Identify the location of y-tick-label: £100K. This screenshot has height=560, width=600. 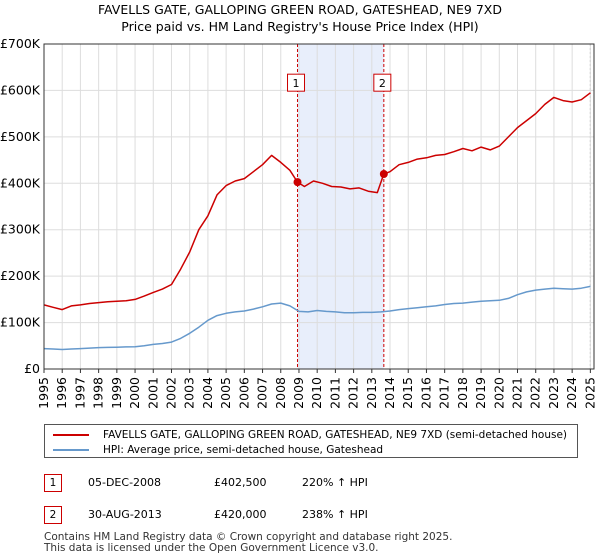
(20, 322).